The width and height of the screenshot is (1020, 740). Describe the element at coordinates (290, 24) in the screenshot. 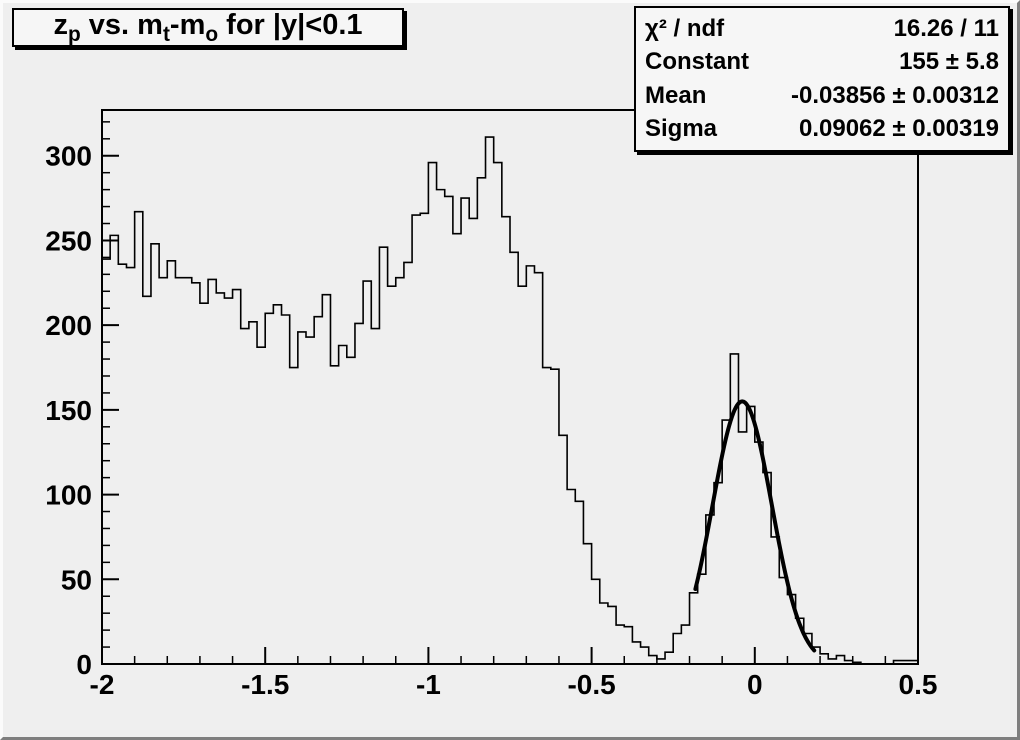

I see `title-segment: for |y|<0.1` at that location.